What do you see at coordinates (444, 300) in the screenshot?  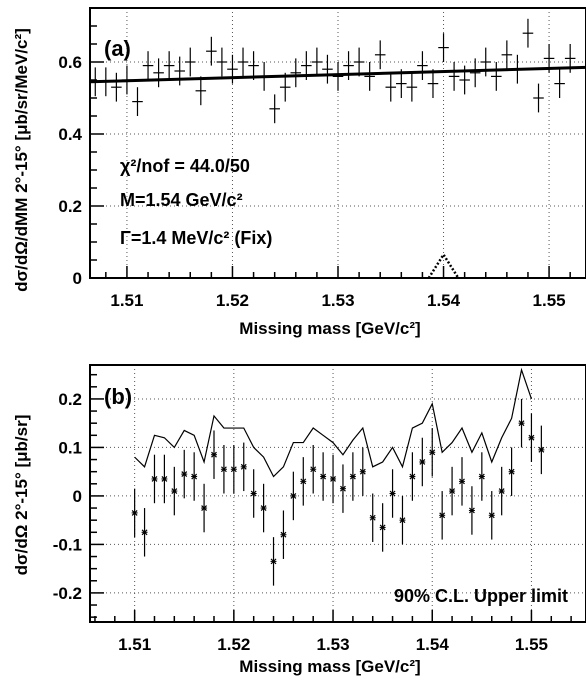 I see `panel-a-x-tick-label: 1.54` at bounding box center [444, 300].